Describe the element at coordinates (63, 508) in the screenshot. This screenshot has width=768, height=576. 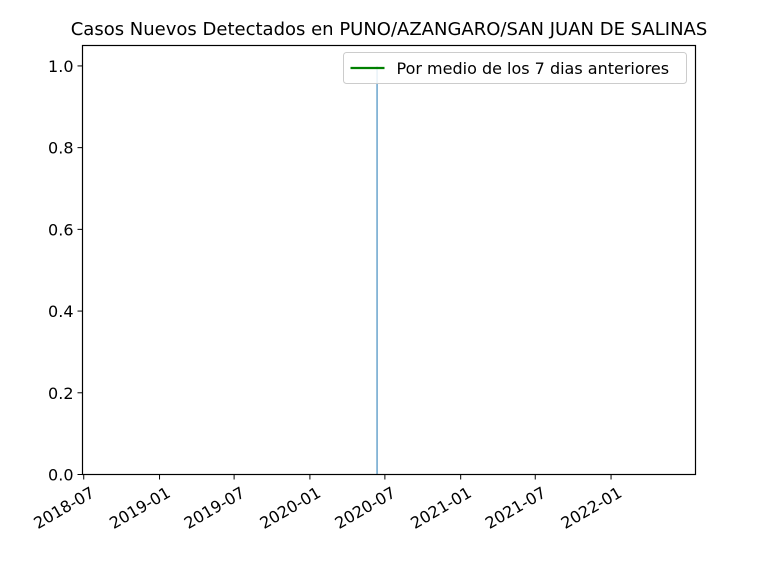
I see `x-tick-label-0: 2018-07` at that location.